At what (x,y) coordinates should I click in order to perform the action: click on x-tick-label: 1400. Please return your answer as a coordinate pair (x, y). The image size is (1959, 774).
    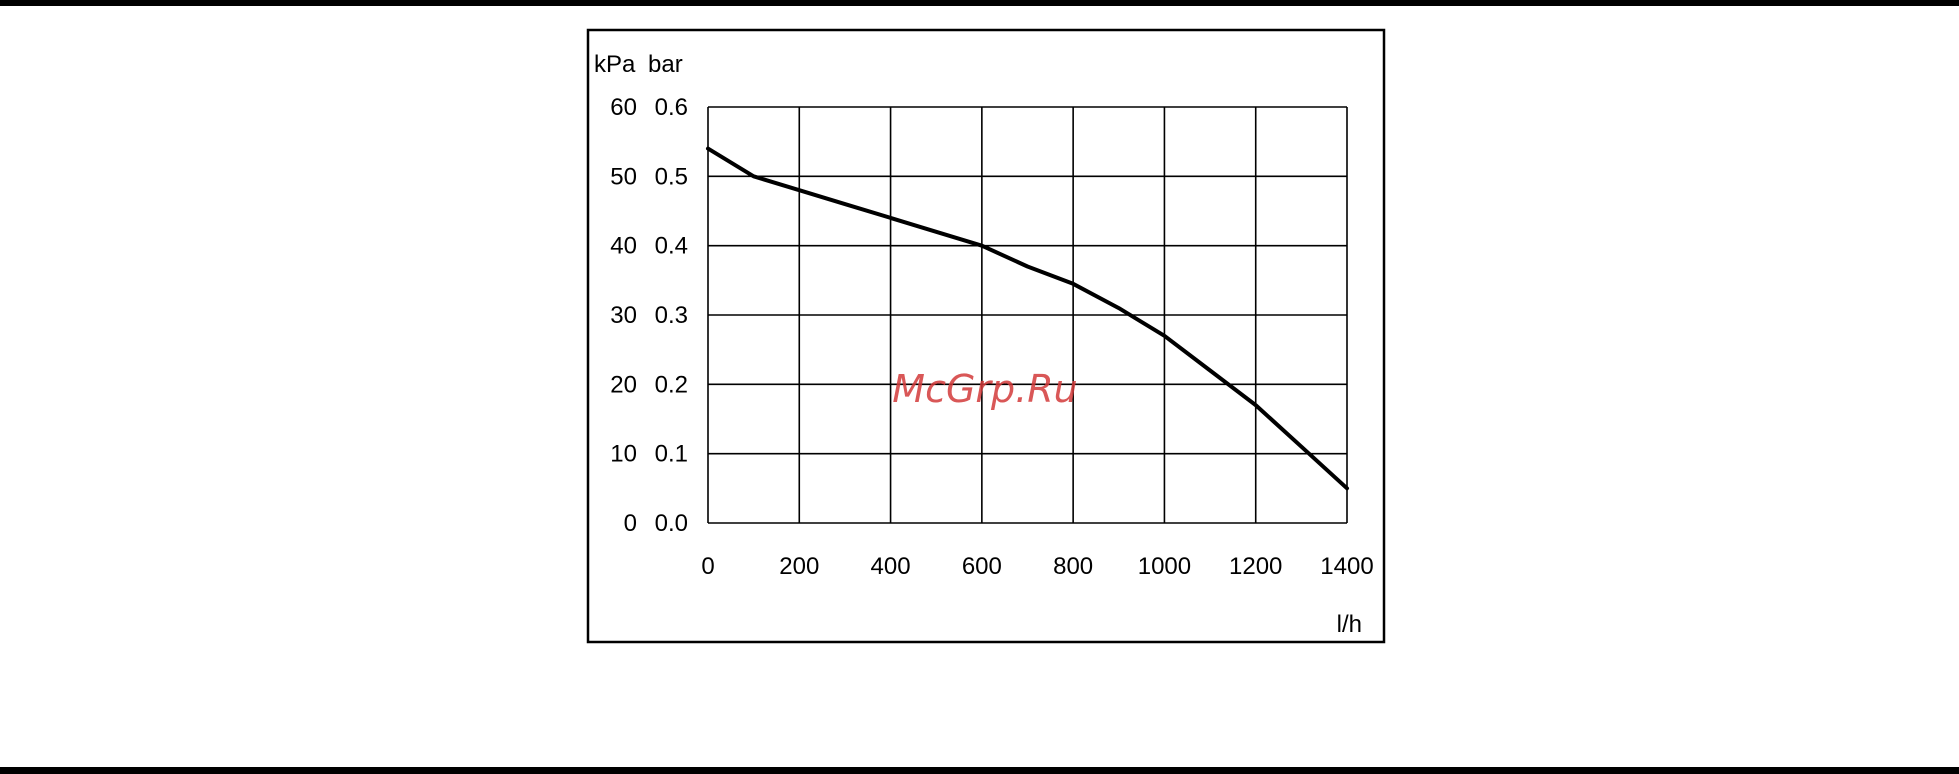
    Looking at the image, I should click on (1346, 566).